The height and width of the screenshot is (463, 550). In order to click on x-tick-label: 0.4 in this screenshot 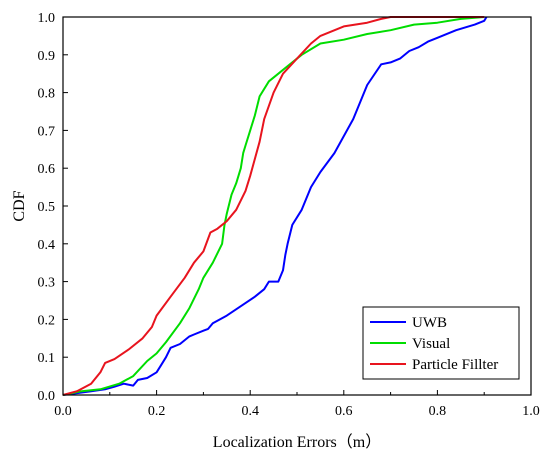, I will do `click(250, 411)`.